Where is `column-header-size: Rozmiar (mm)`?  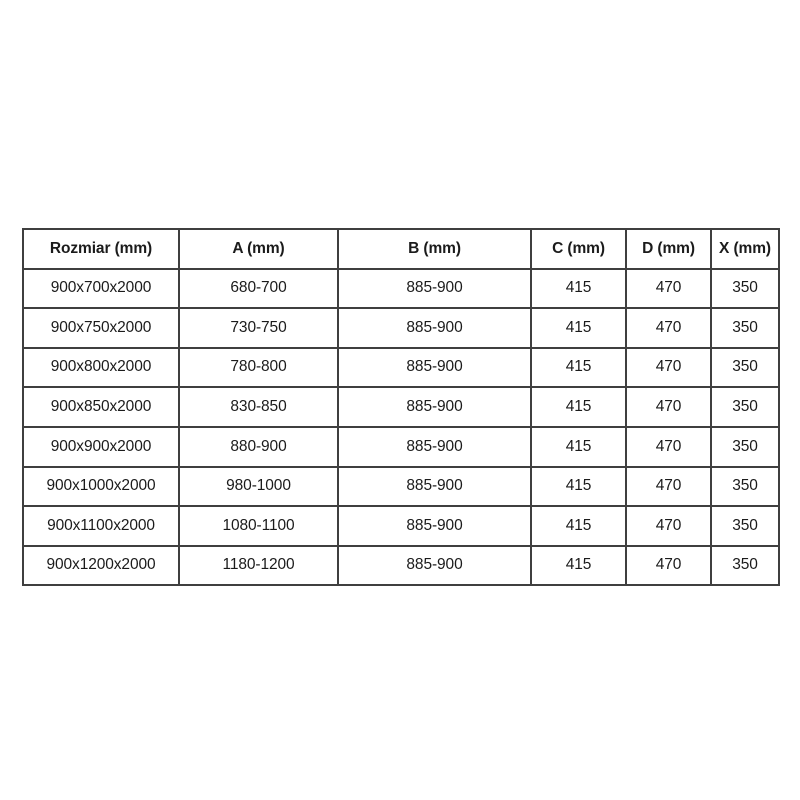 column-header-size: Rozmiar (mm) is located at coordinates (101, 249).